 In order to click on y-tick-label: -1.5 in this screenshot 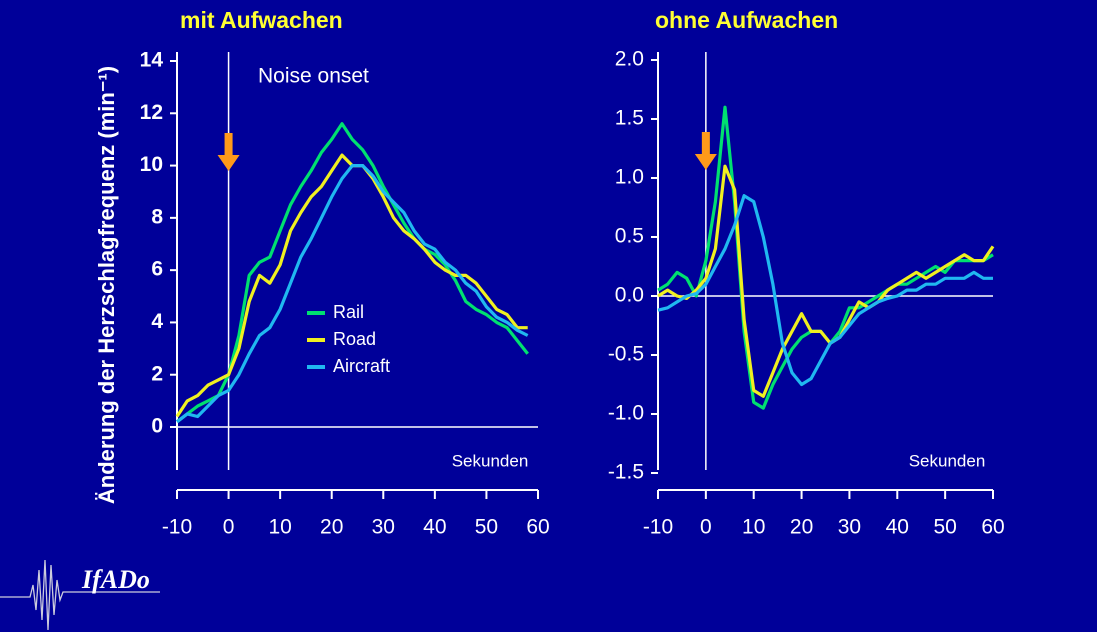, I will do `click(626, 472)`.